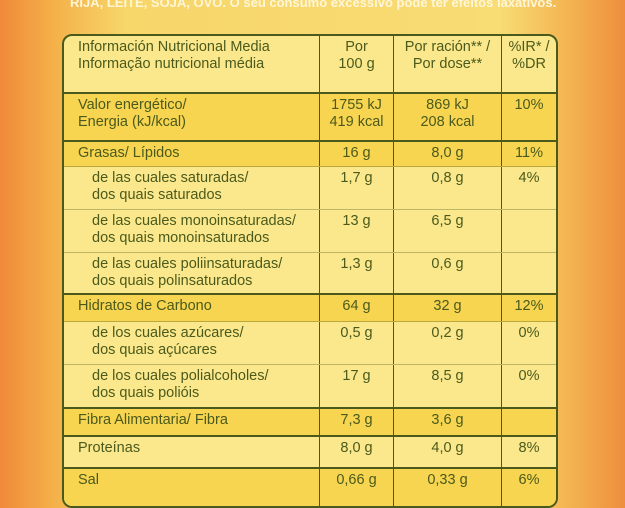 The height and width of the screenshot is (508, 625). I want to click on cell-text: 0,66 g, so click(356, 480).